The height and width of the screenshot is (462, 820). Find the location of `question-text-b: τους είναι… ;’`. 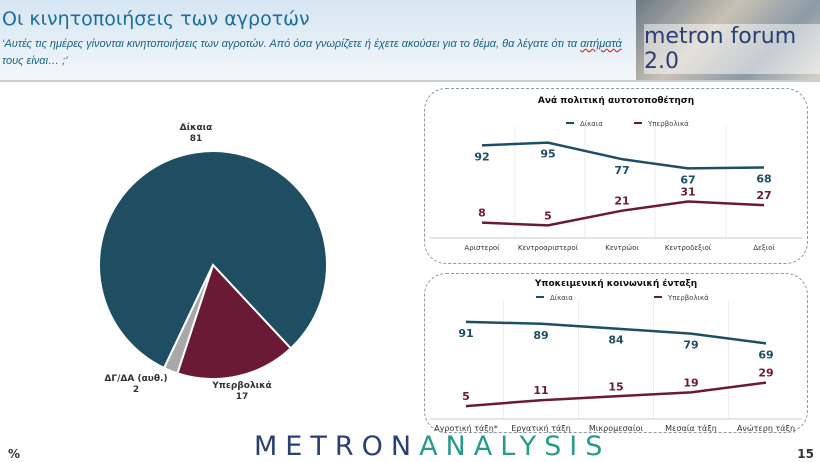

question-text-b: τους είναι… ;’ is located at coordinates (35, 61).